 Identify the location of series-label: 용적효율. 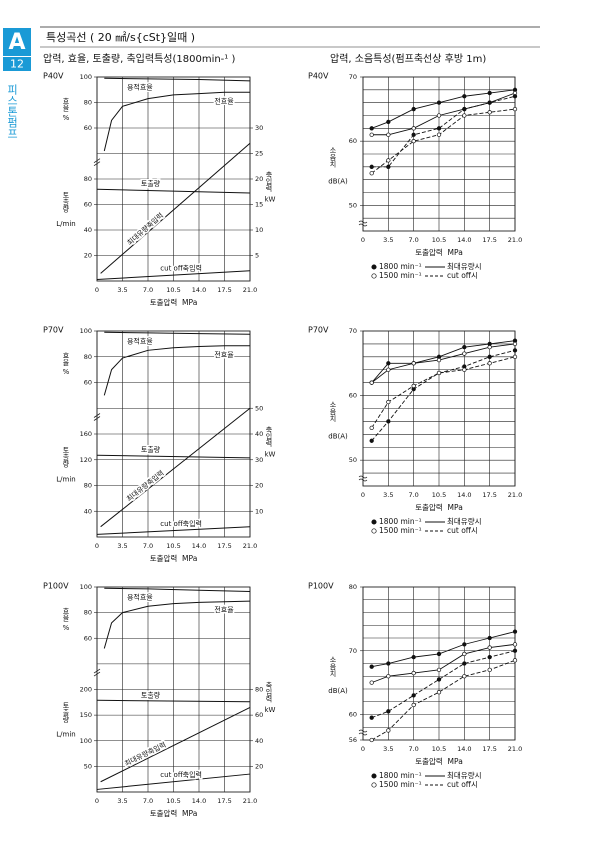
(140, 596).